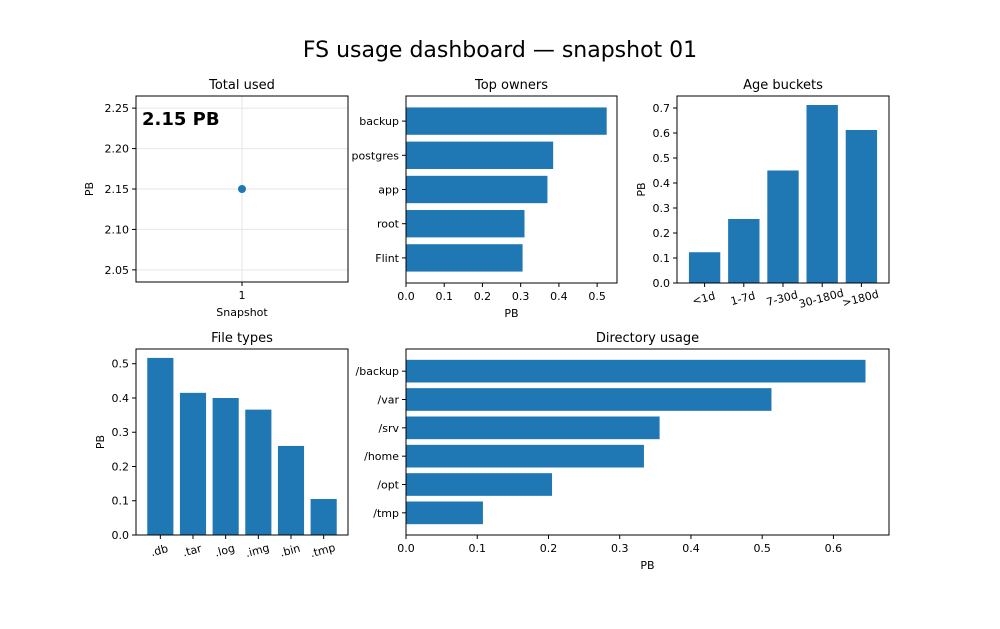  What do you see at coordinates (242, 338) in the screenshot?
I see `types-title: File types` at bounding box center [242, 338].